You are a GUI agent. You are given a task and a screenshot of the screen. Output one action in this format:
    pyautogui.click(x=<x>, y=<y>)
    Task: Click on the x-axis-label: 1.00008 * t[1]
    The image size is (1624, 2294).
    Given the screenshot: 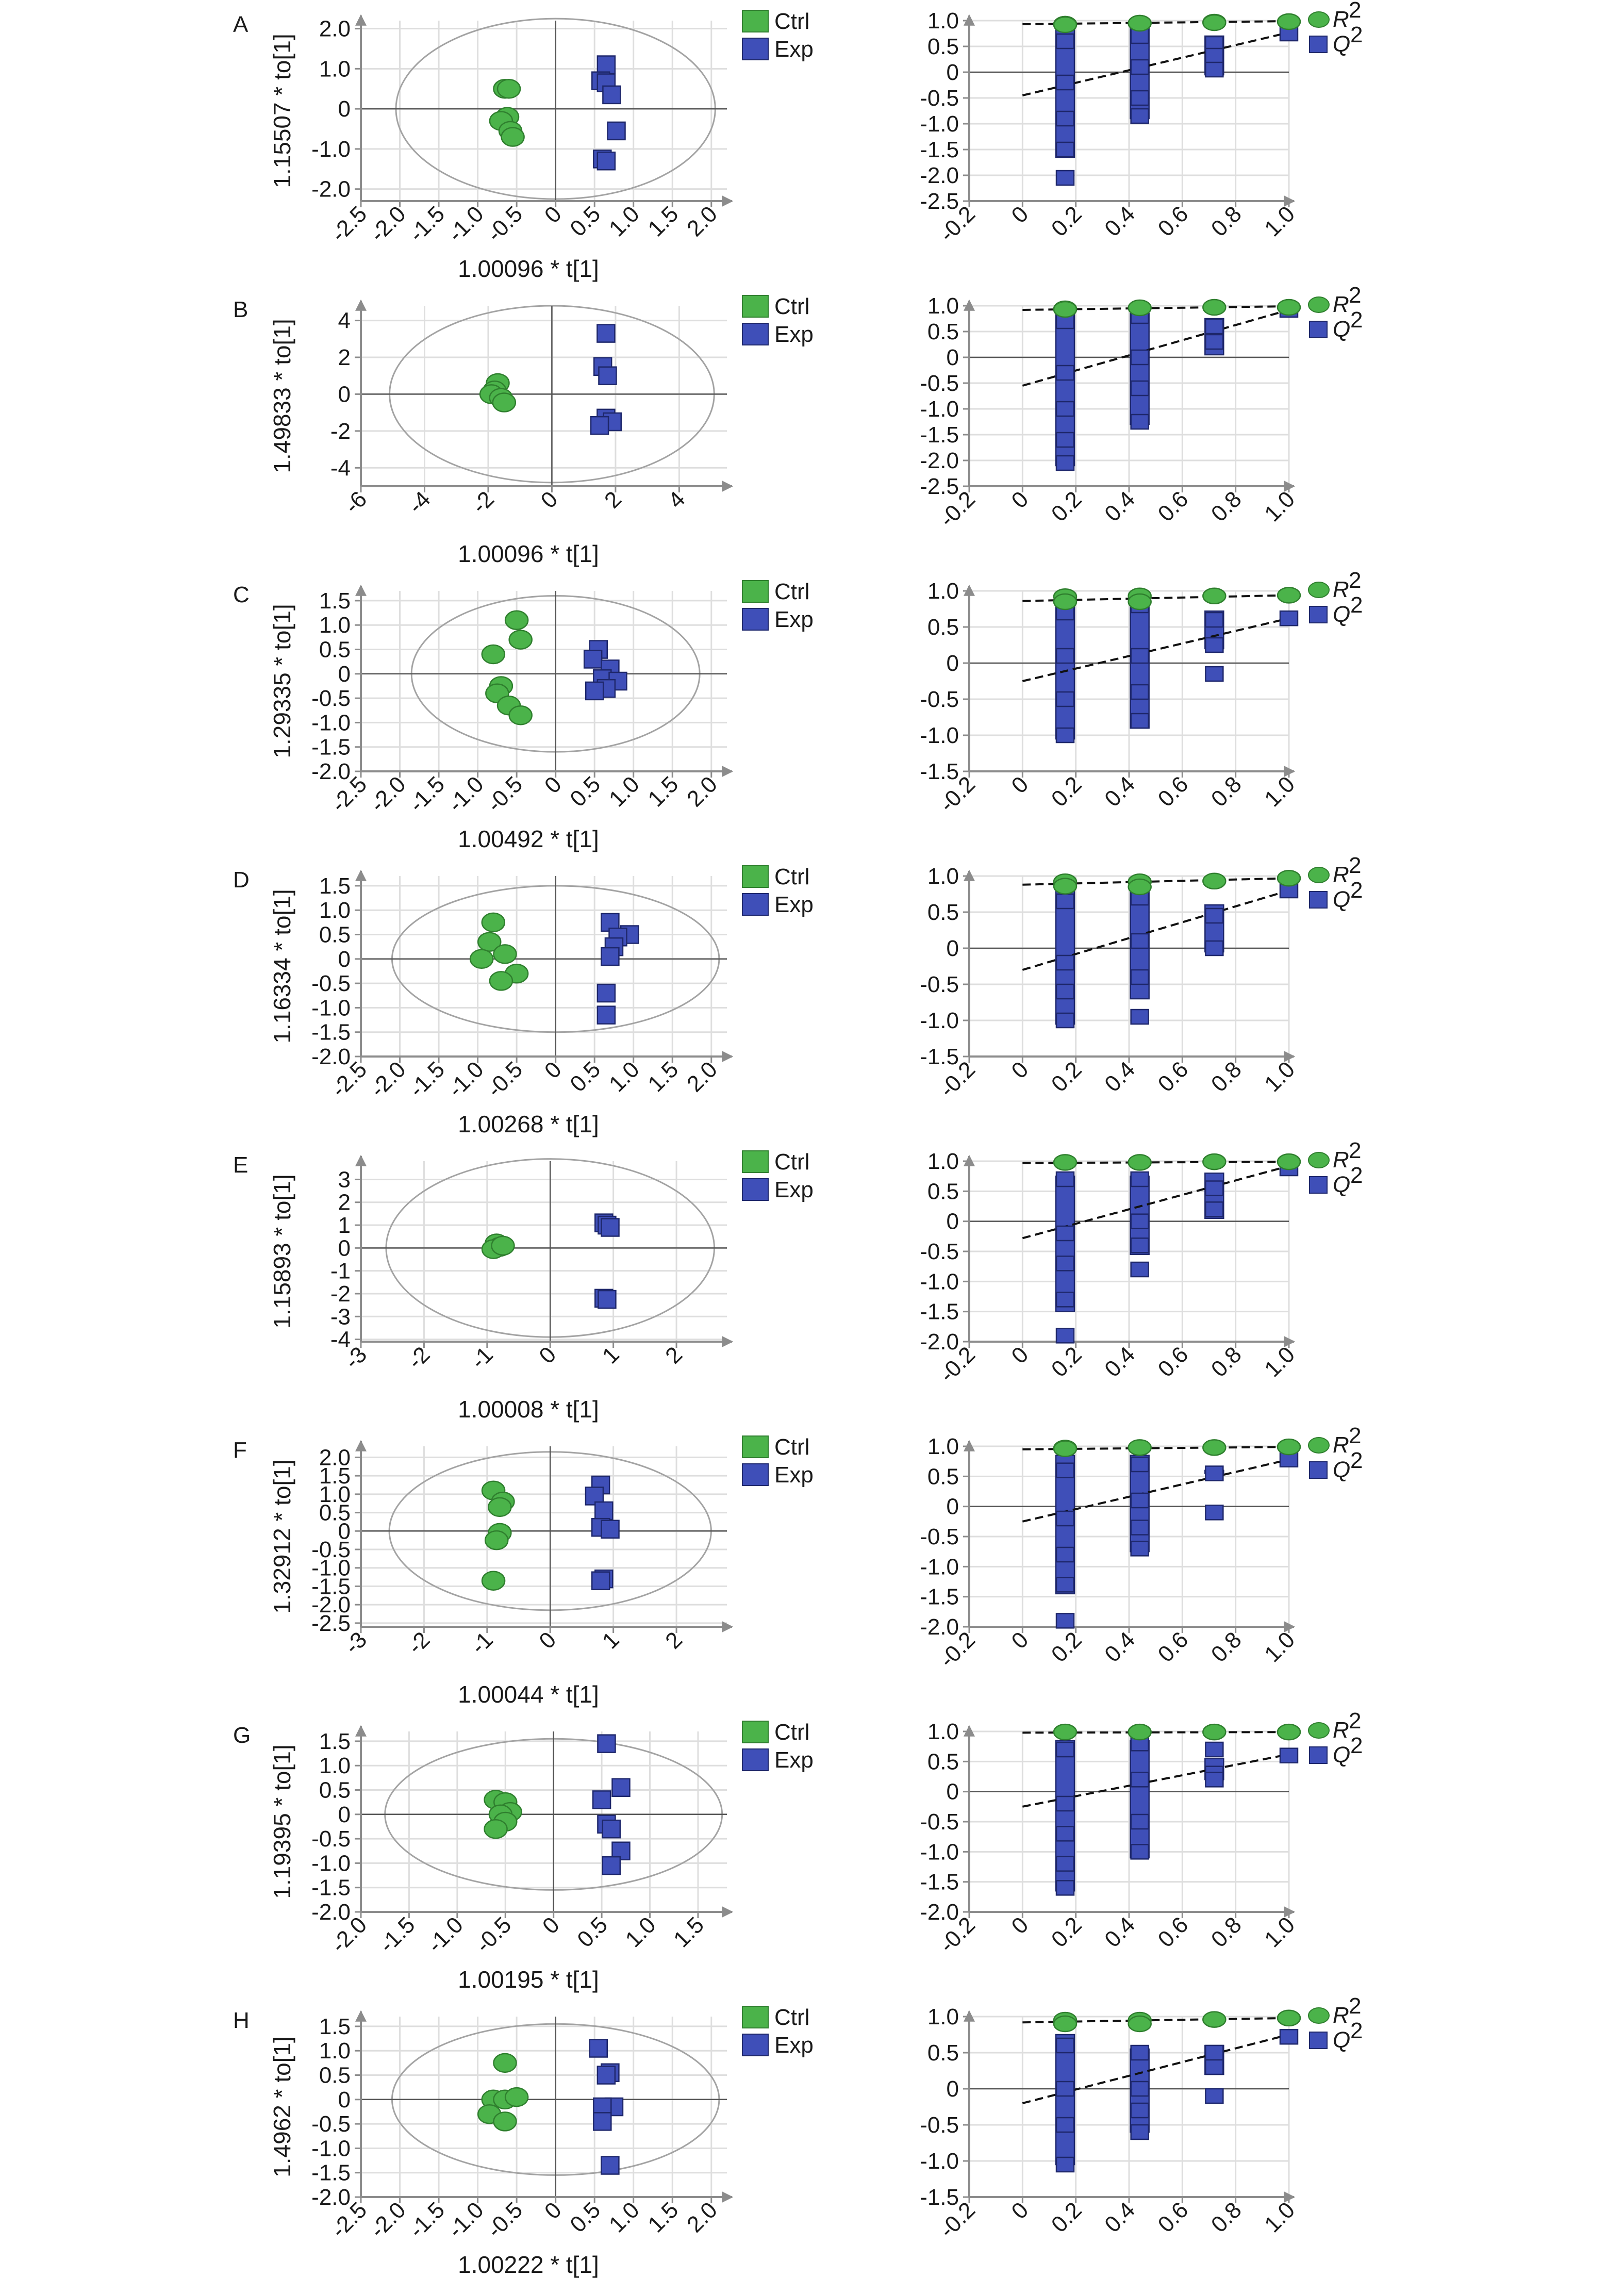 What is the action you would take?
    pyautogui.click(x=528, y=1409)
    